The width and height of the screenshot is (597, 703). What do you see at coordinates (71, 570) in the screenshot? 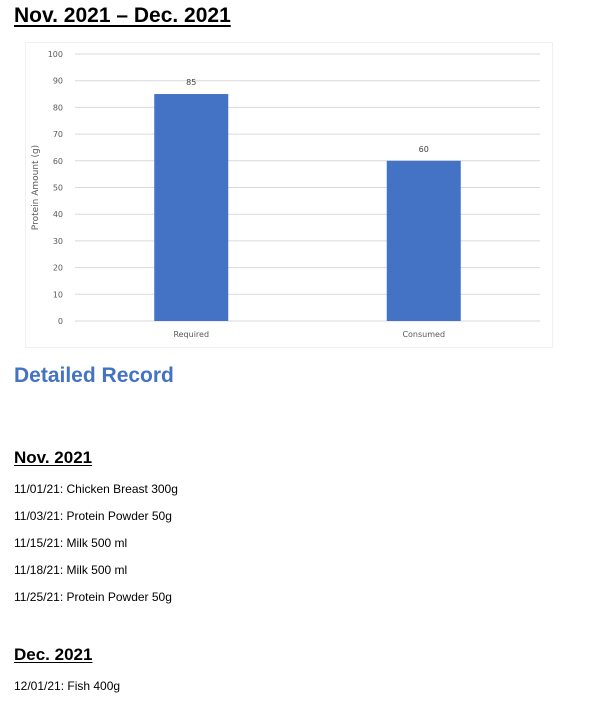
I see `record-entry: 11/18/21: Milk 500 ml` at bounding box center [71, 570].